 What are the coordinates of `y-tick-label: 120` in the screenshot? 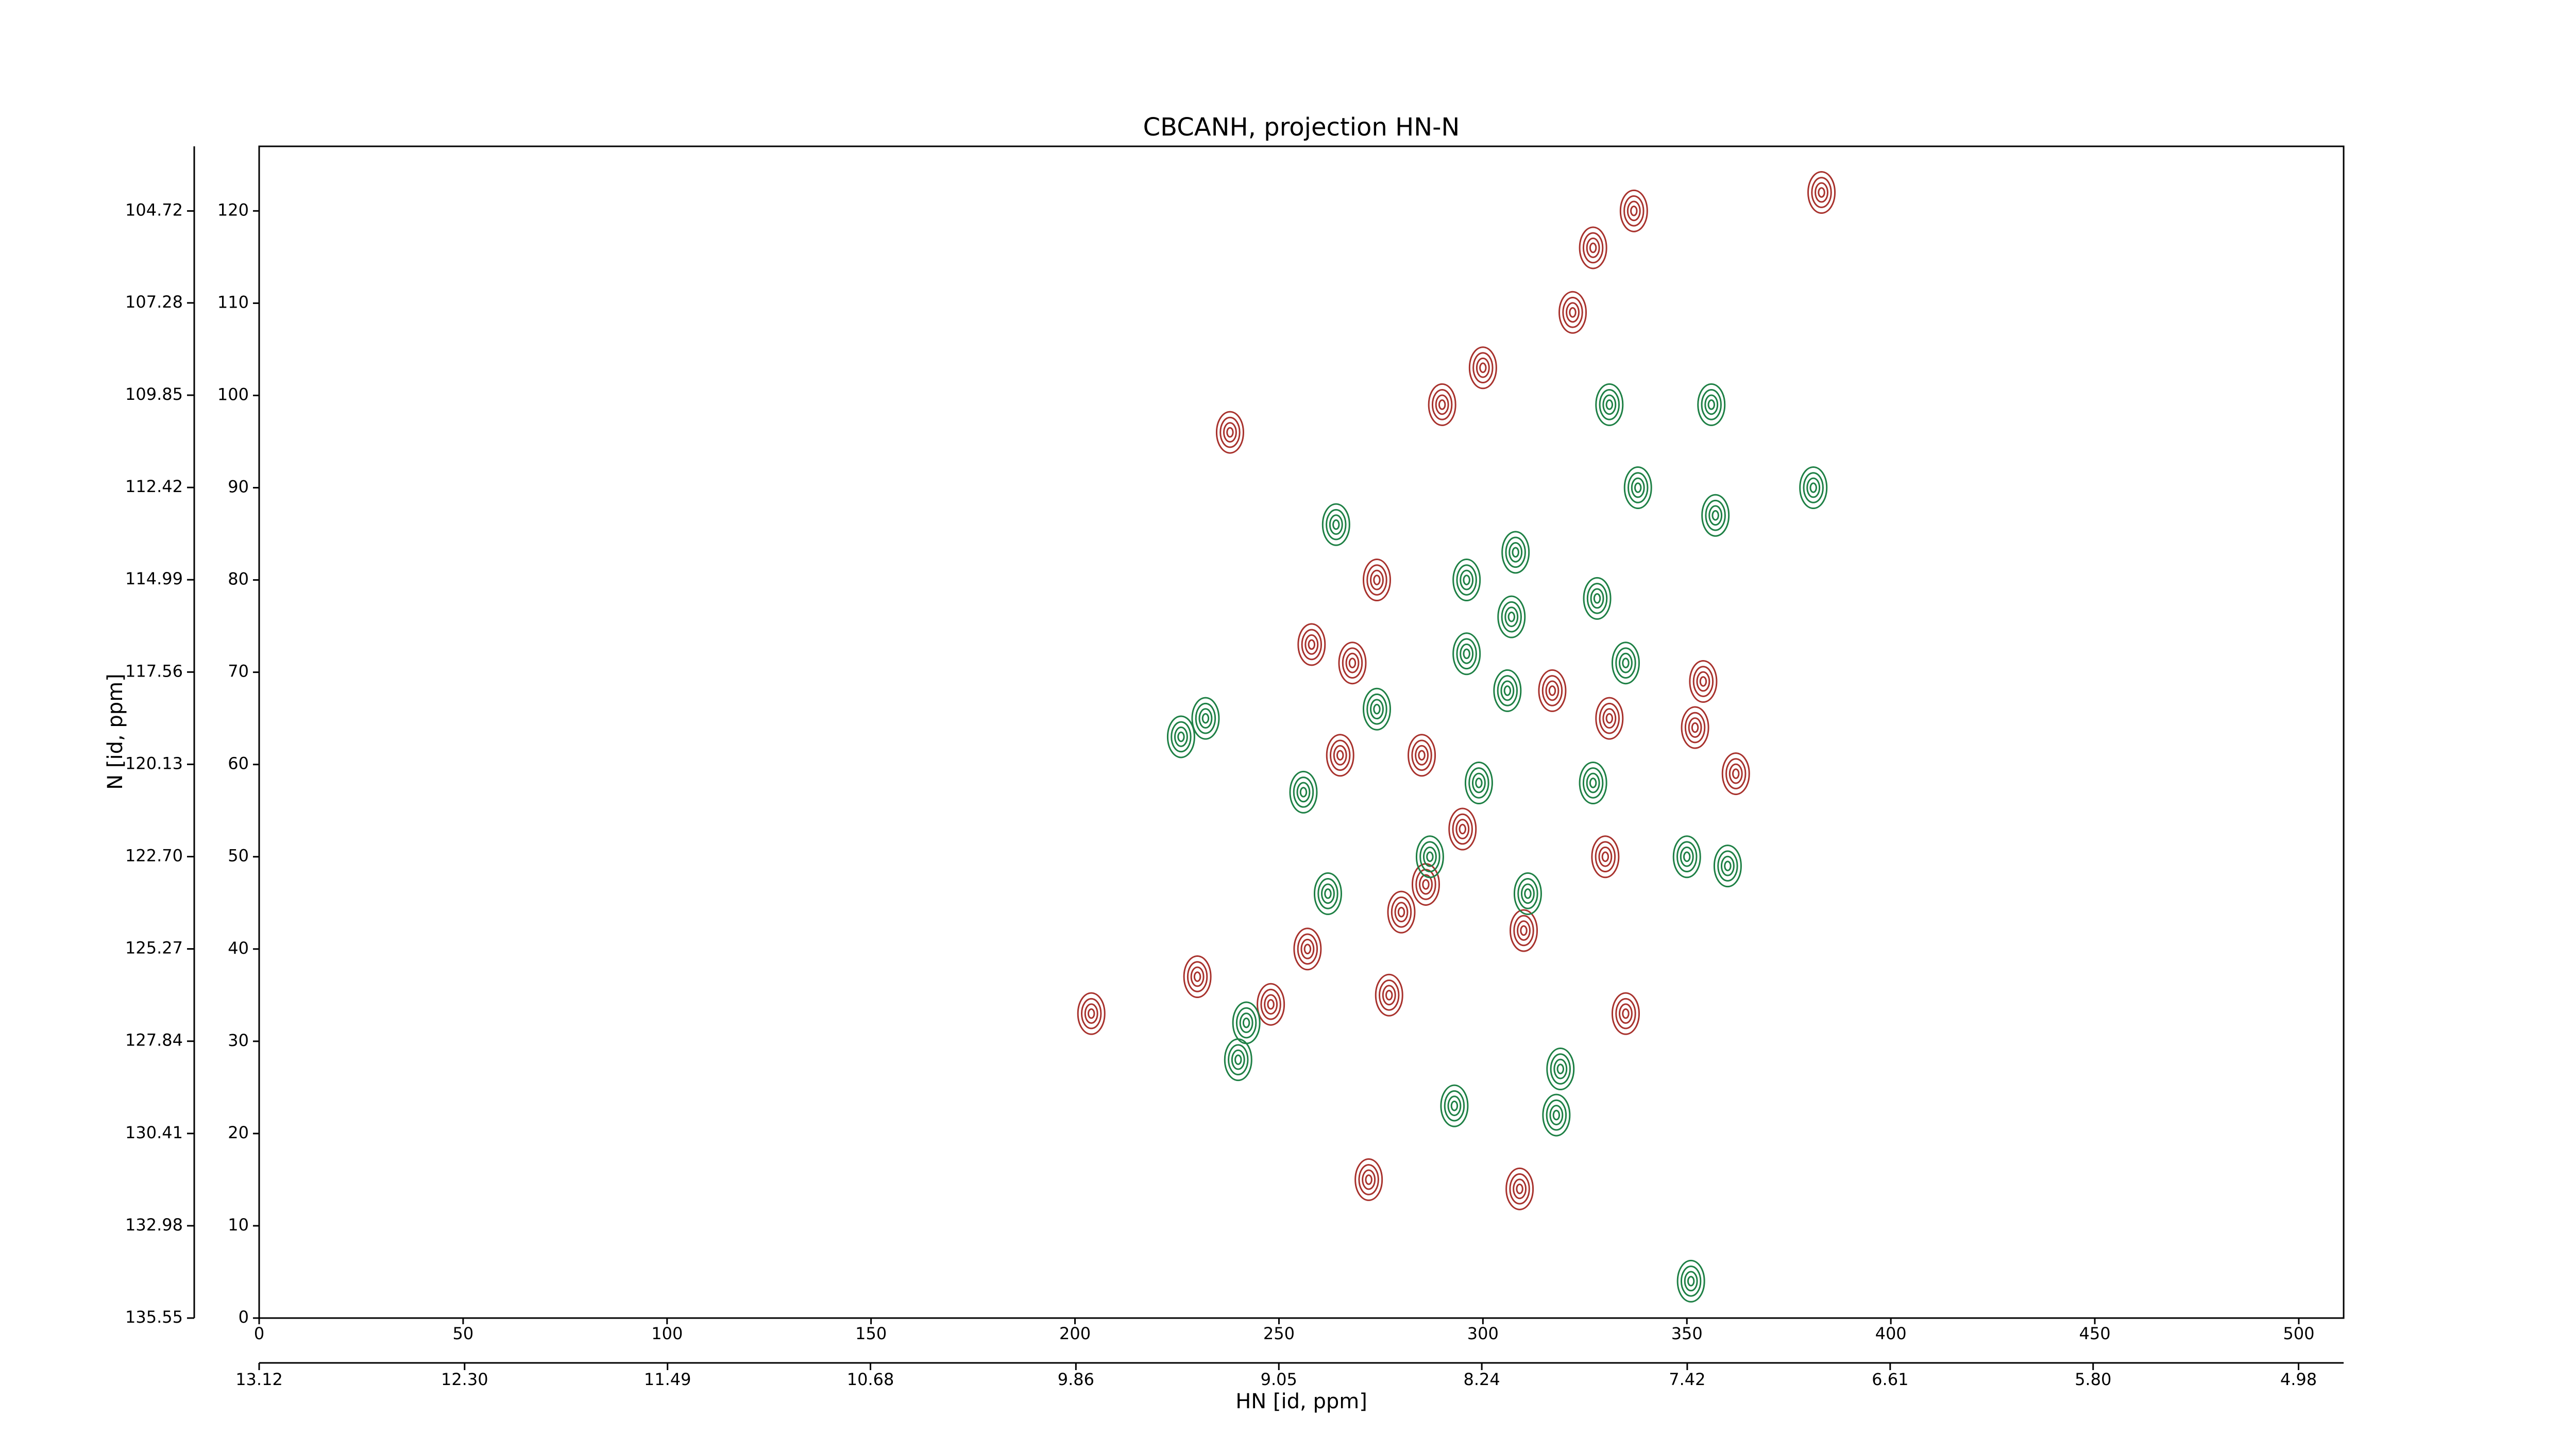 It's located at (233, 210).